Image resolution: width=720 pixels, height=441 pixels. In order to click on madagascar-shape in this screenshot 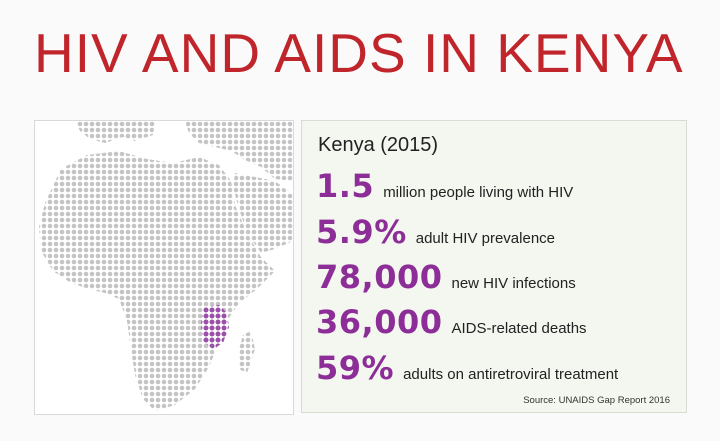, I will do `click(247, 352)`.